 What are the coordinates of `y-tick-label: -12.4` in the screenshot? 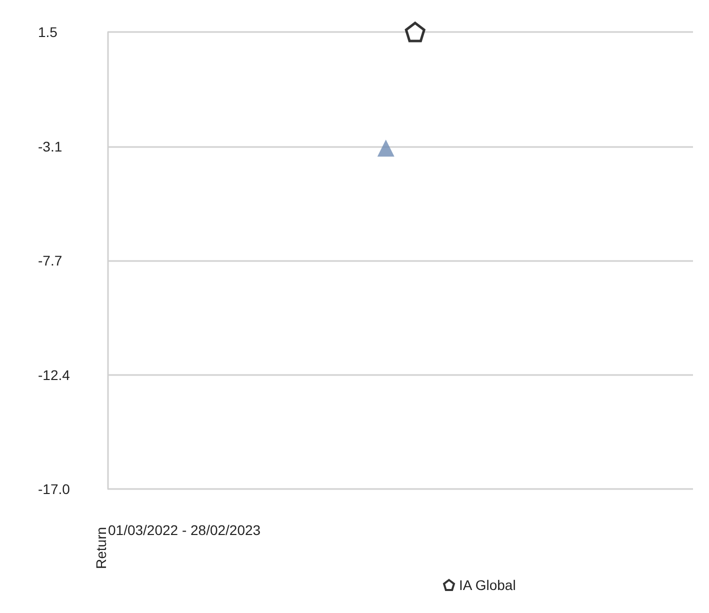 It's located at (54, 374).